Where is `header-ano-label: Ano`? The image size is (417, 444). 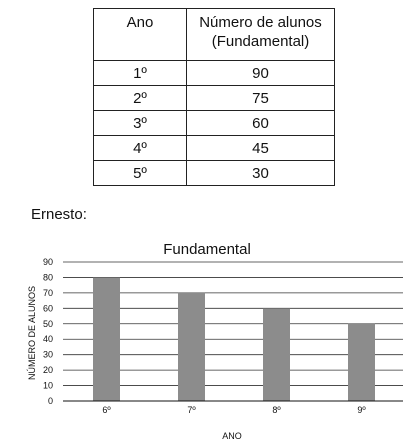 header-ano-label: Ano is located at coordinates (140, 22).